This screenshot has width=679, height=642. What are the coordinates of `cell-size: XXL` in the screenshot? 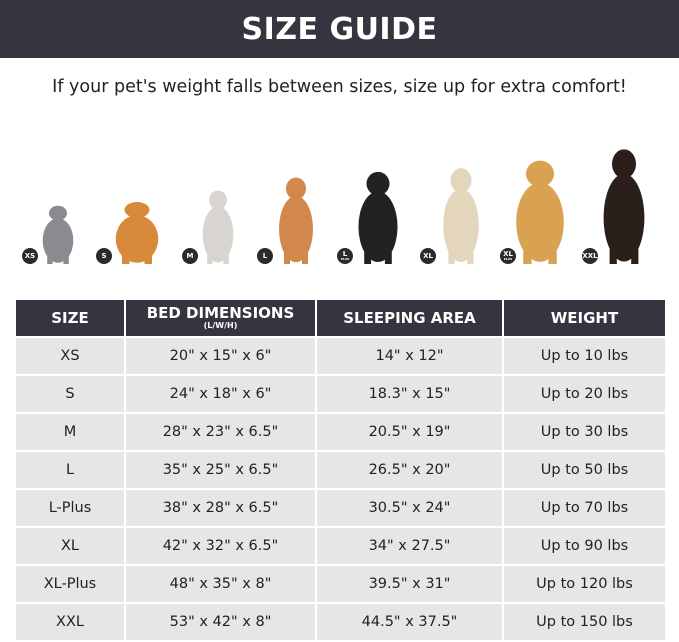 It's located at (70, 622).